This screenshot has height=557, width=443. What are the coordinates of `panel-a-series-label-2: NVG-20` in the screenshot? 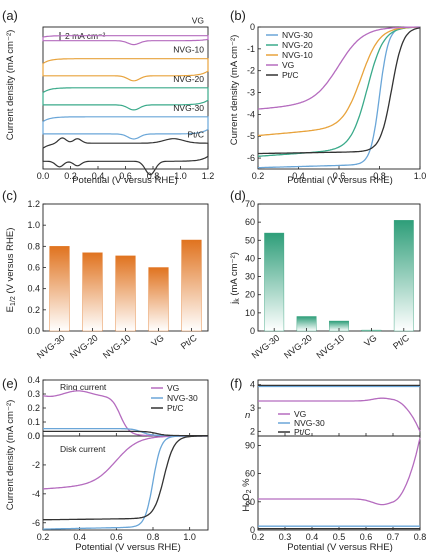 It's located at (188, 79).